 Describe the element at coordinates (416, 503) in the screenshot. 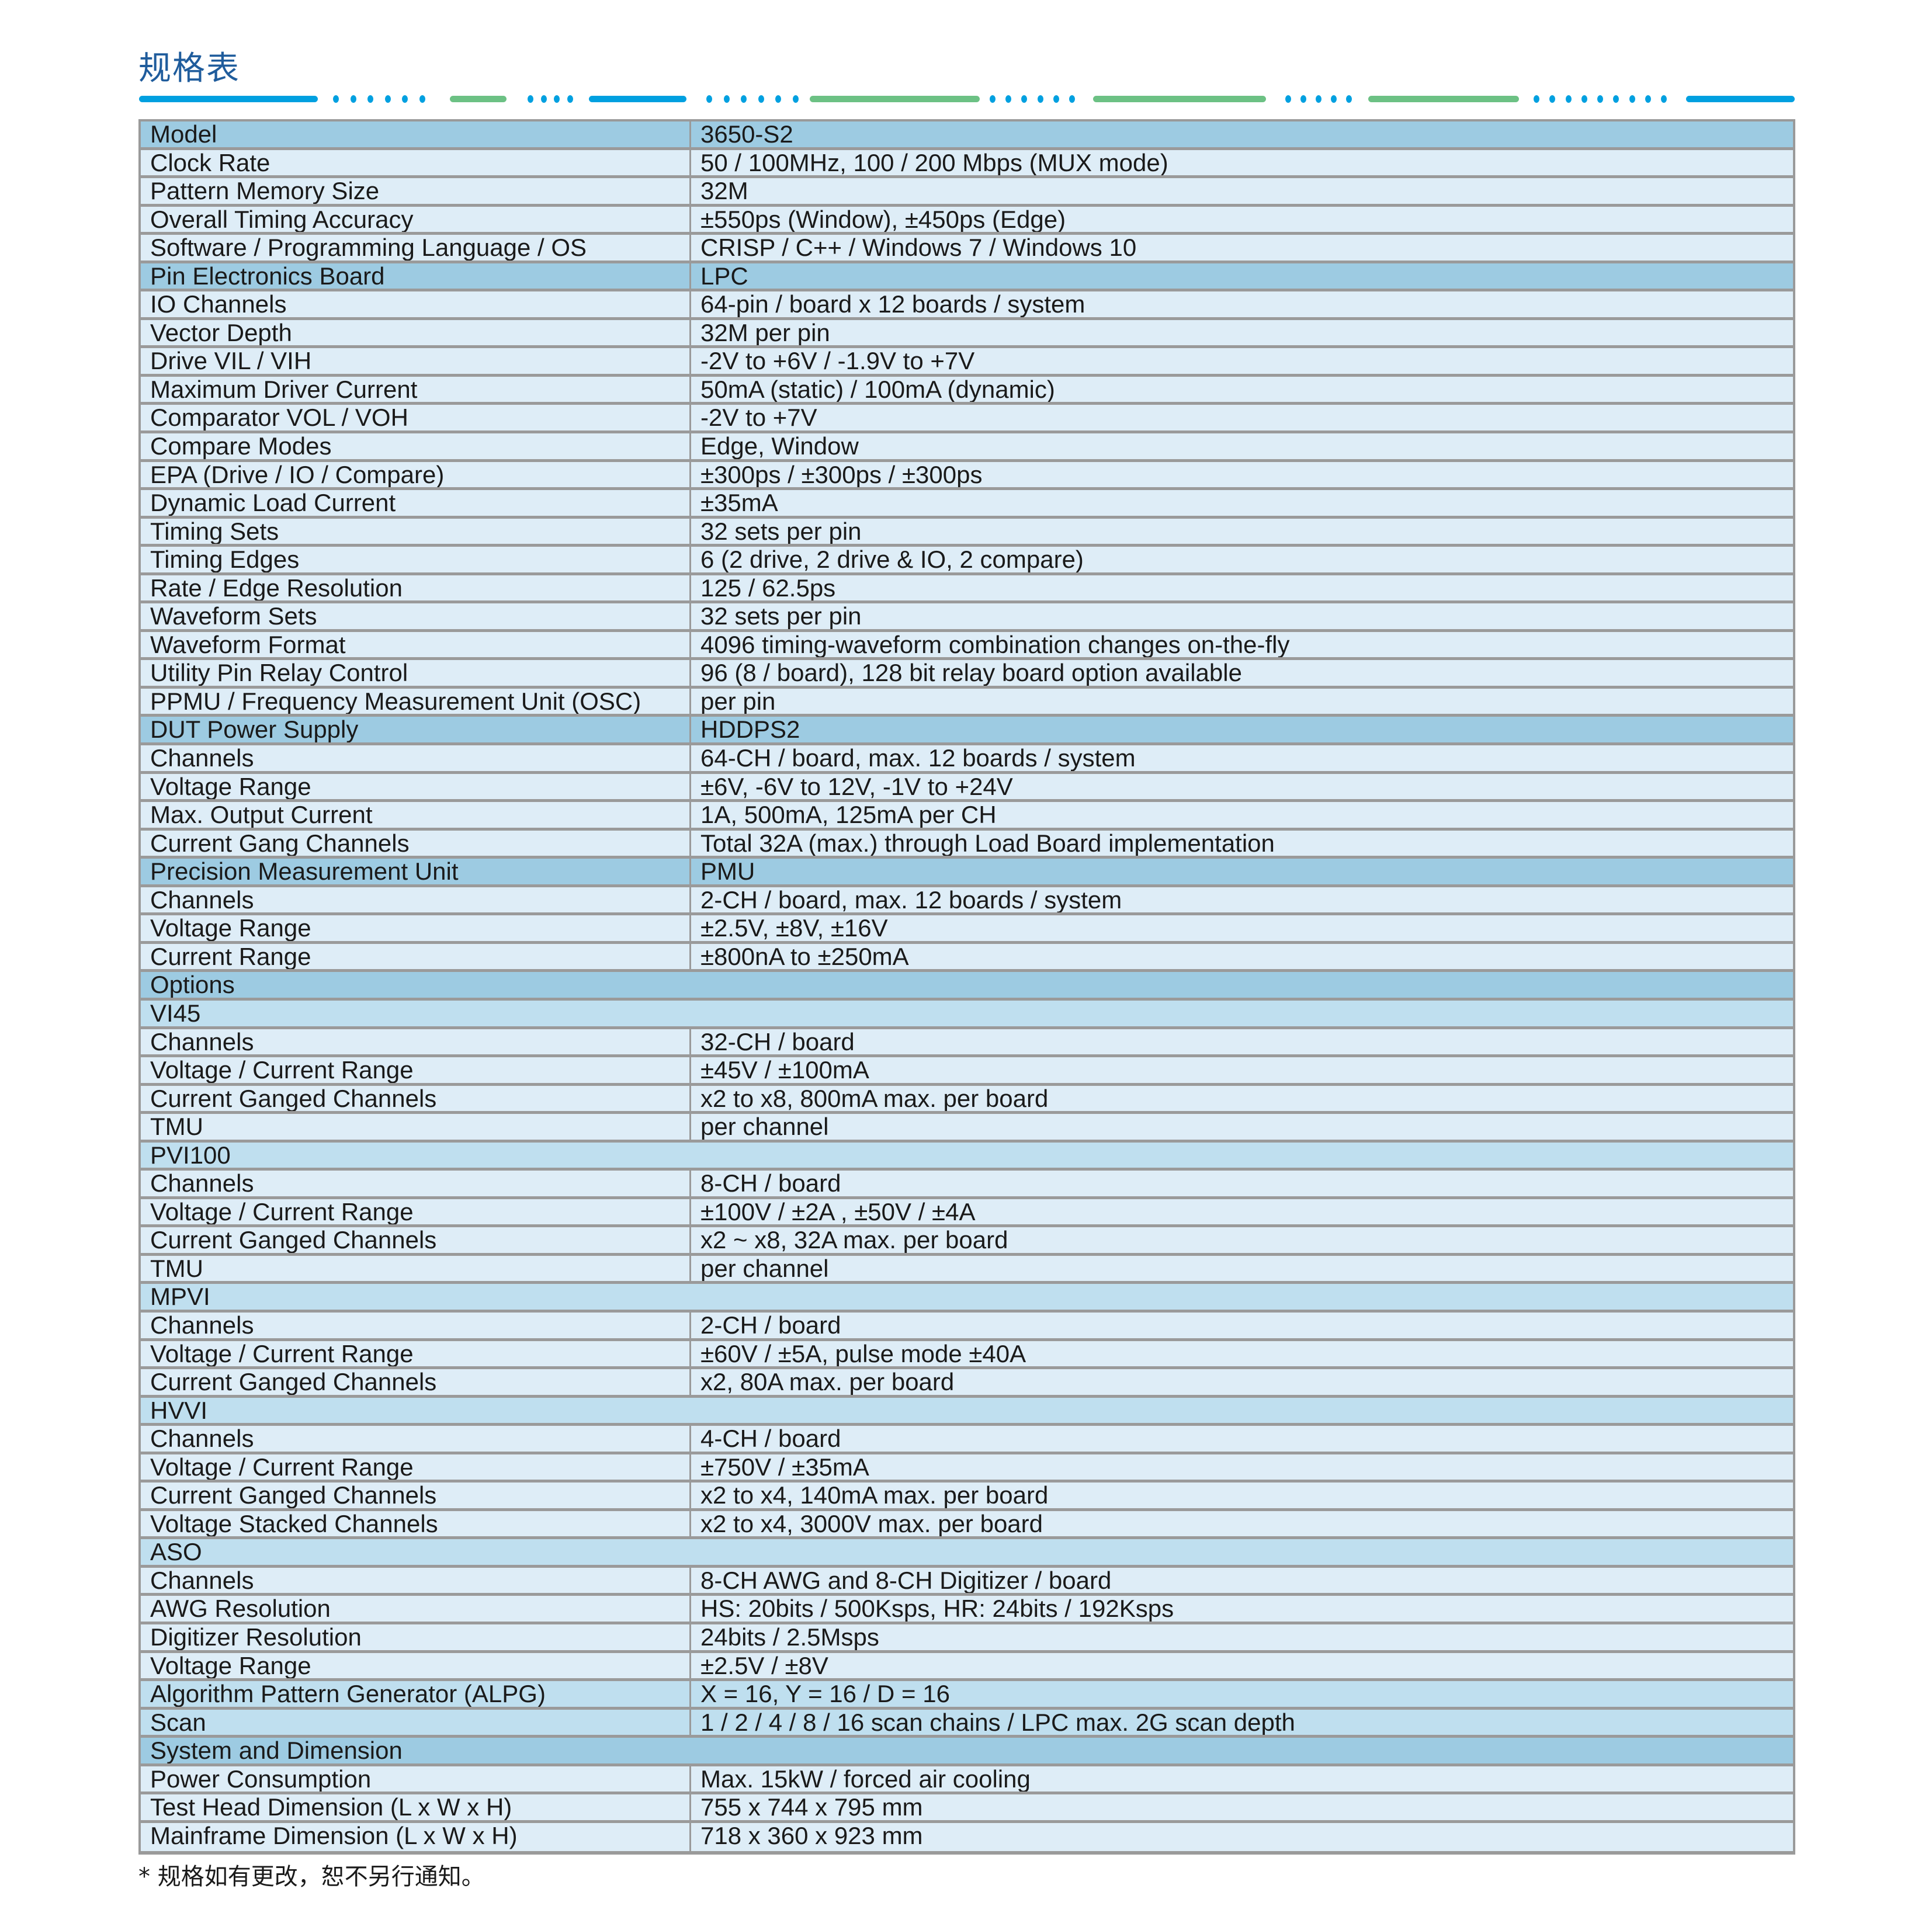

I see `spec-label: Dynamic Load Current` at that location.